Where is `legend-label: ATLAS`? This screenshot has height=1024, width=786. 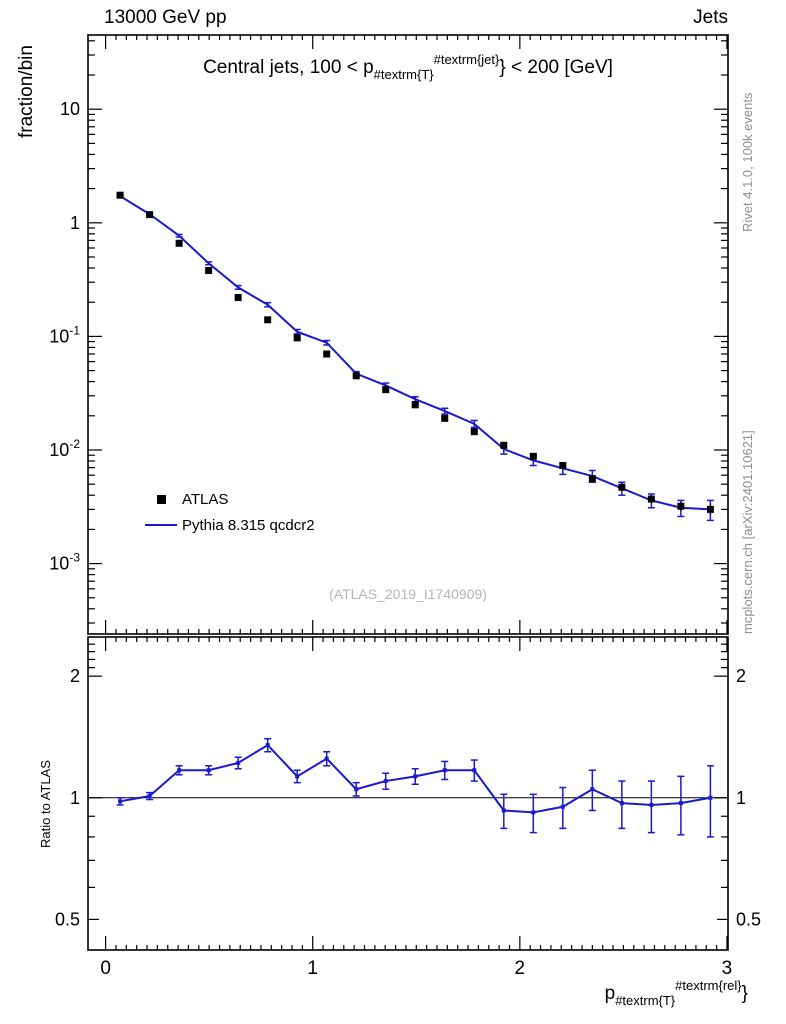
legend-label: ATLAS is located at coordinates (205, 499).